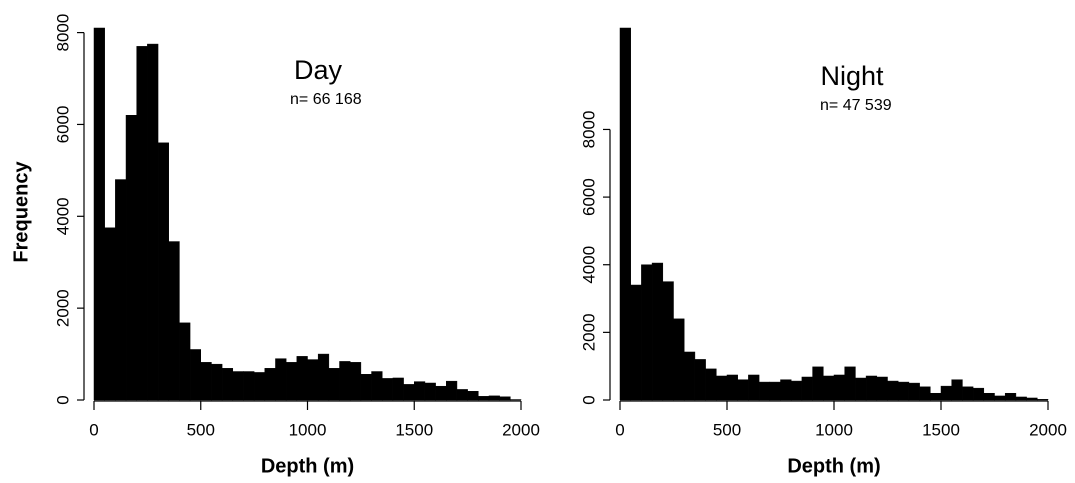 This screenshot has width=1075, height=483. I want to click on y-tick-label: 0, so click(62, 399).